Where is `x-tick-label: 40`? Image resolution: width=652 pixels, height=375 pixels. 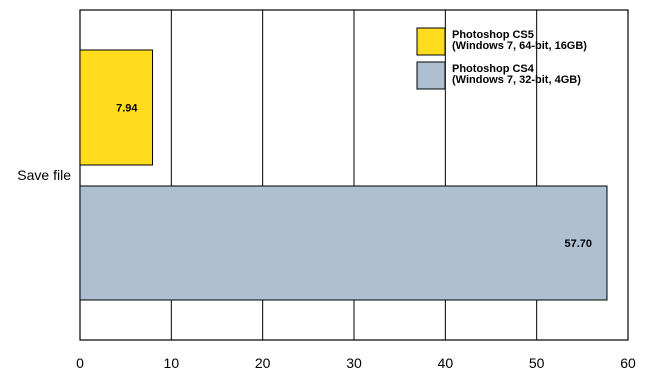 x-tick-label: 40 is located at coordinates (446, 363).